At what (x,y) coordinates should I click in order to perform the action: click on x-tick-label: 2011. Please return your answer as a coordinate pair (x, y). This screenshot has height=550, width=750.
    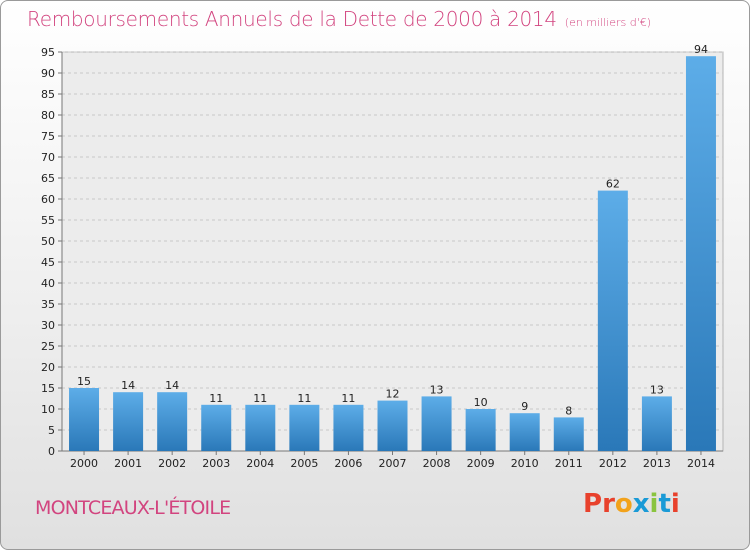
    Looking at the image, I should click on (569, 463).